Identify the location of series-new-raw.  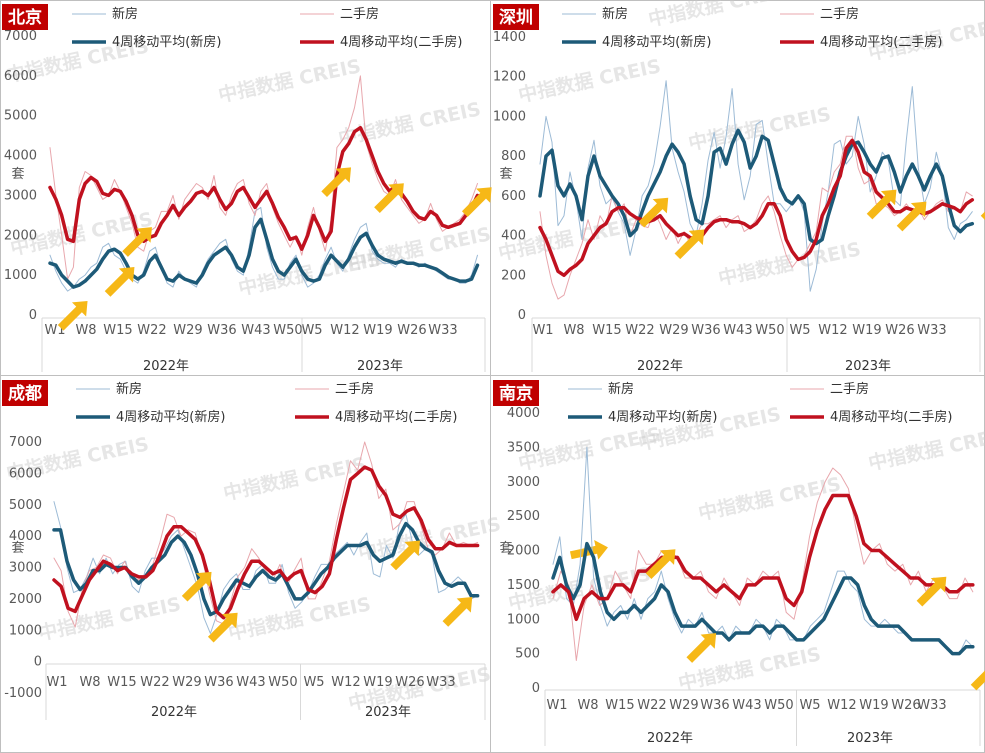
(763, 550).